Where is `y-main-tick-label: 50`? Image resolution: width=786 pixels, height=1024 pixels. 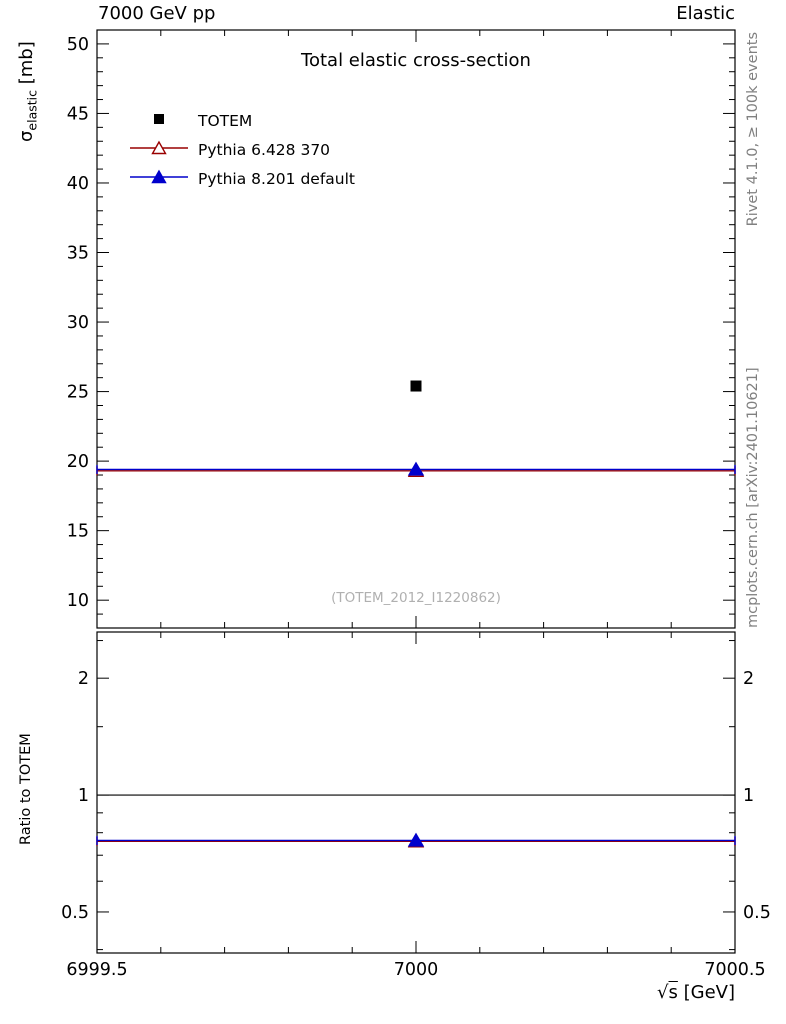 y-main-tick-label: 50 is located at coordinates (78, 45).